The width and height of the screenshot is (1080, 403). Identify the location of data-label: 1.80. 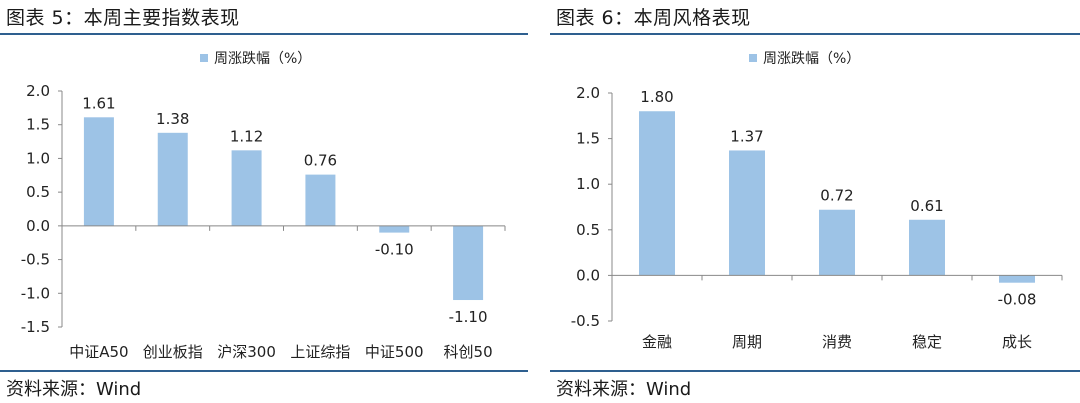
(656, 97).